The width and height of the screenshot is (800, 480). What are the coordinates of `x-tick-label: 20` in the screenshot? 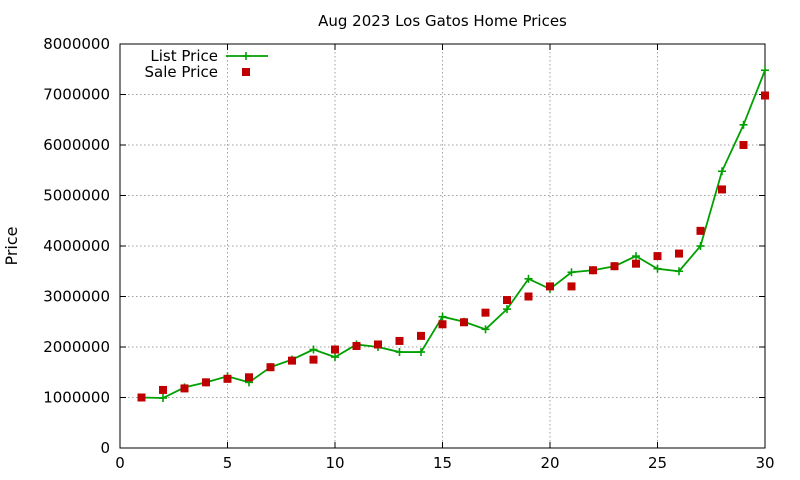 It's located at (549, 463).